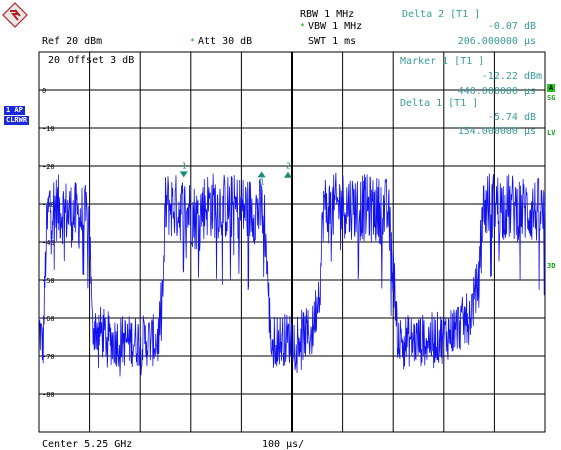 Image resolution: width=561 pixels, height=450 pixels. Describe the element at coordinates (48, 357) in the screenshot. I see `y-tick-label: -70` at that location.